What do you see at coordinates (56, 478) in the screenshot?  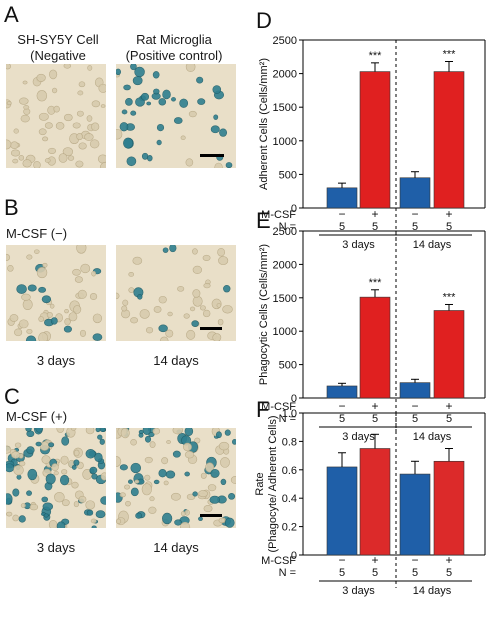 I see `micrograph-mcsf-pos-3d` at bounding box center [56, 478].